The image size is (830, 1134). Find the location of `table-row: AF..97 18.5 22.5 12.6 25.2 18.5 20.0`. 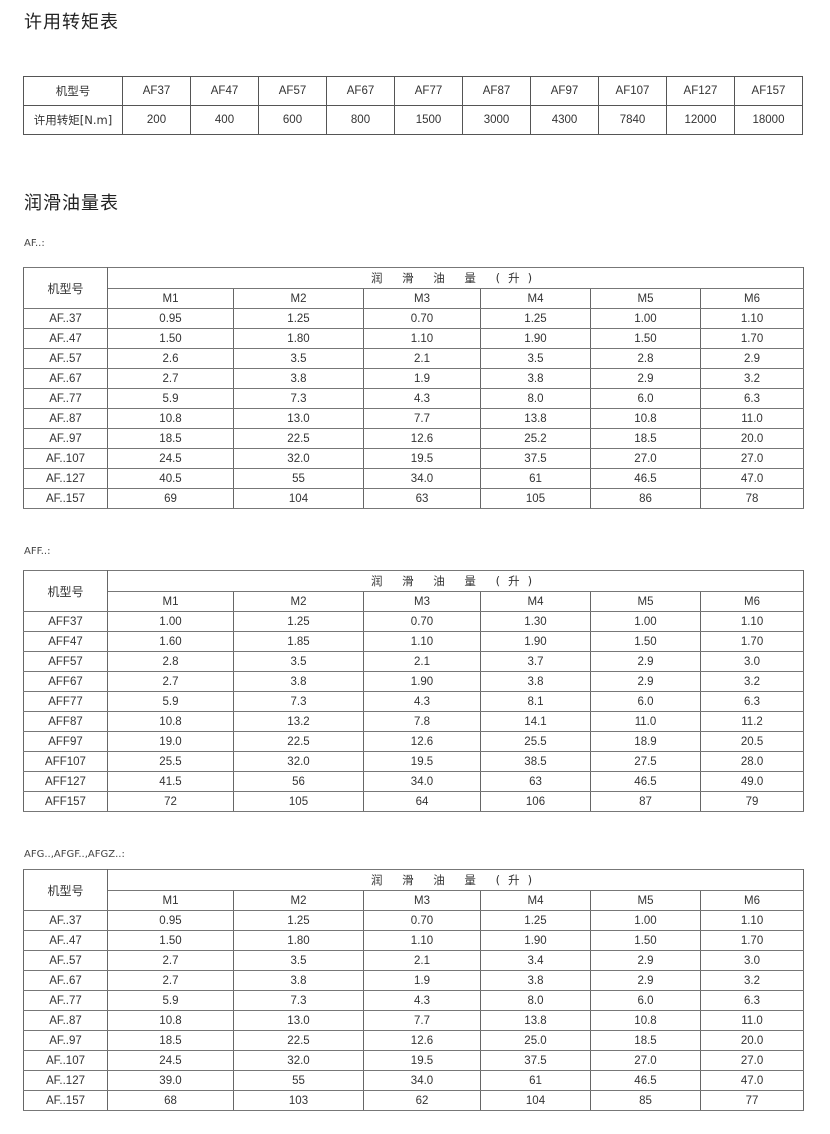

table-row: AF..97 18.5 22.5 12.6 25.2 18.5 20.0 is located at coordinates (414, 438).